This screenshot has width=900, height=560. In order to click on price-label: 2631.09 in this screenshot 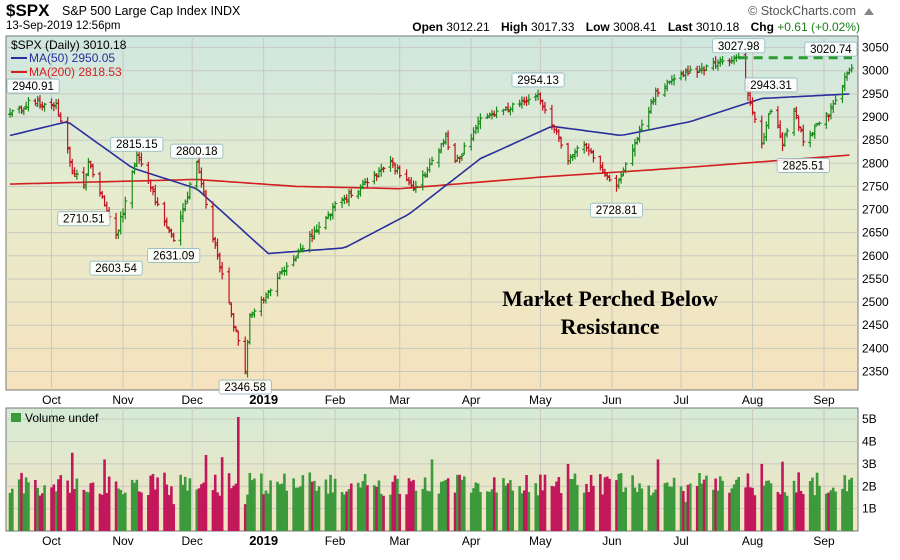, I will do `click(174, 256)`.